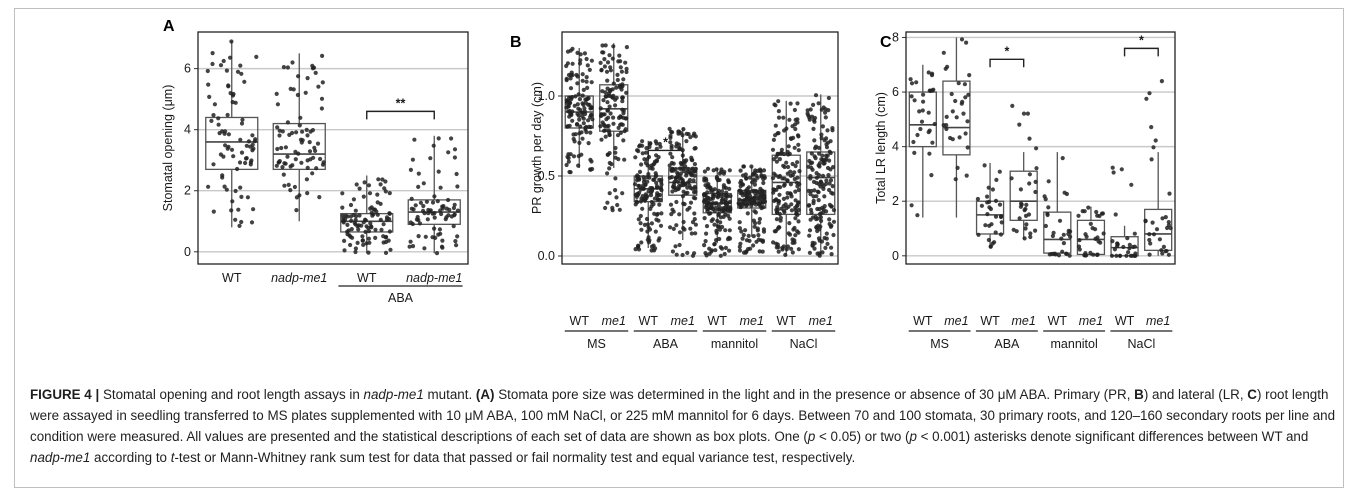  I want to click on x-tick-label: me1, so click(752, 321).